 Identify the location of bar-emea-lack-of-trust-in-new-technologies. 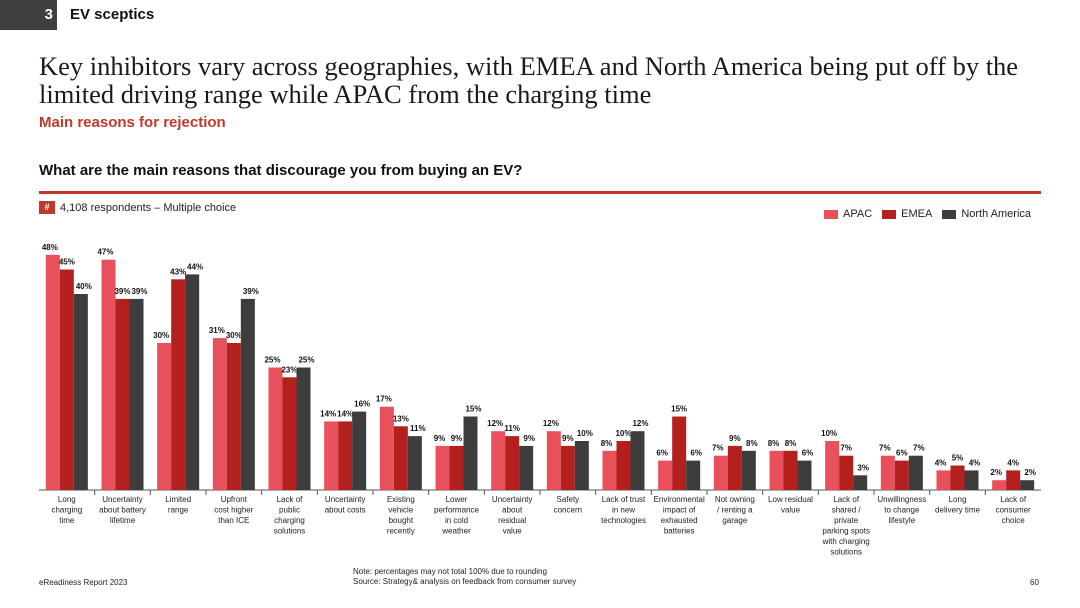
(623, 465).